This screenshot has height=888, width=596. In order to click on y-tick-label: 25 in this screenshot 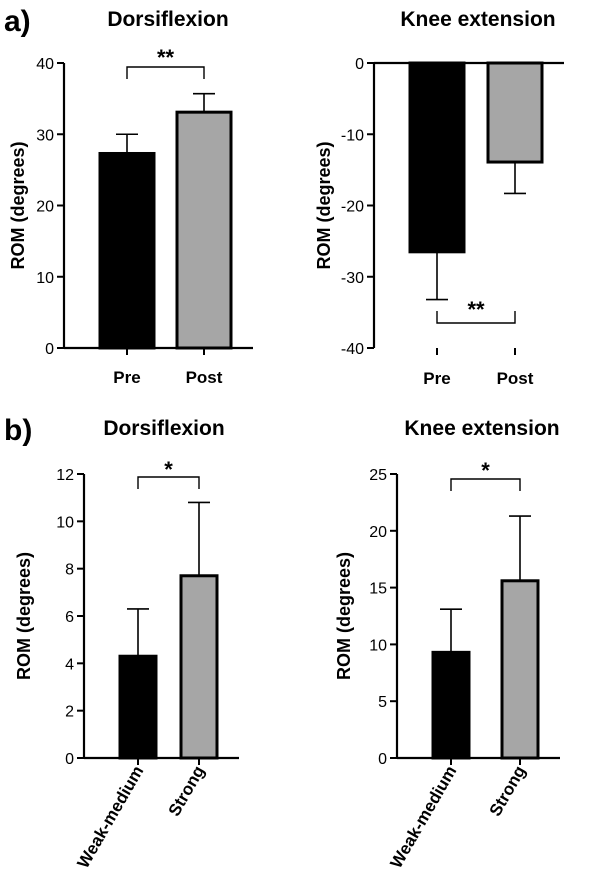, I will do `click(378, 475)`.